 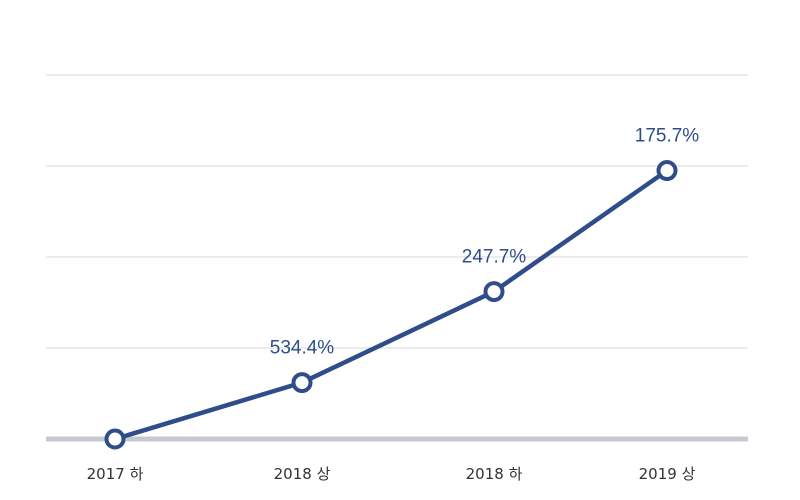 What do you see at coordinates (302, 474) in the screenshot?
I see `x-tick-label-2: 2018 상` at bounding box center [302, 474].